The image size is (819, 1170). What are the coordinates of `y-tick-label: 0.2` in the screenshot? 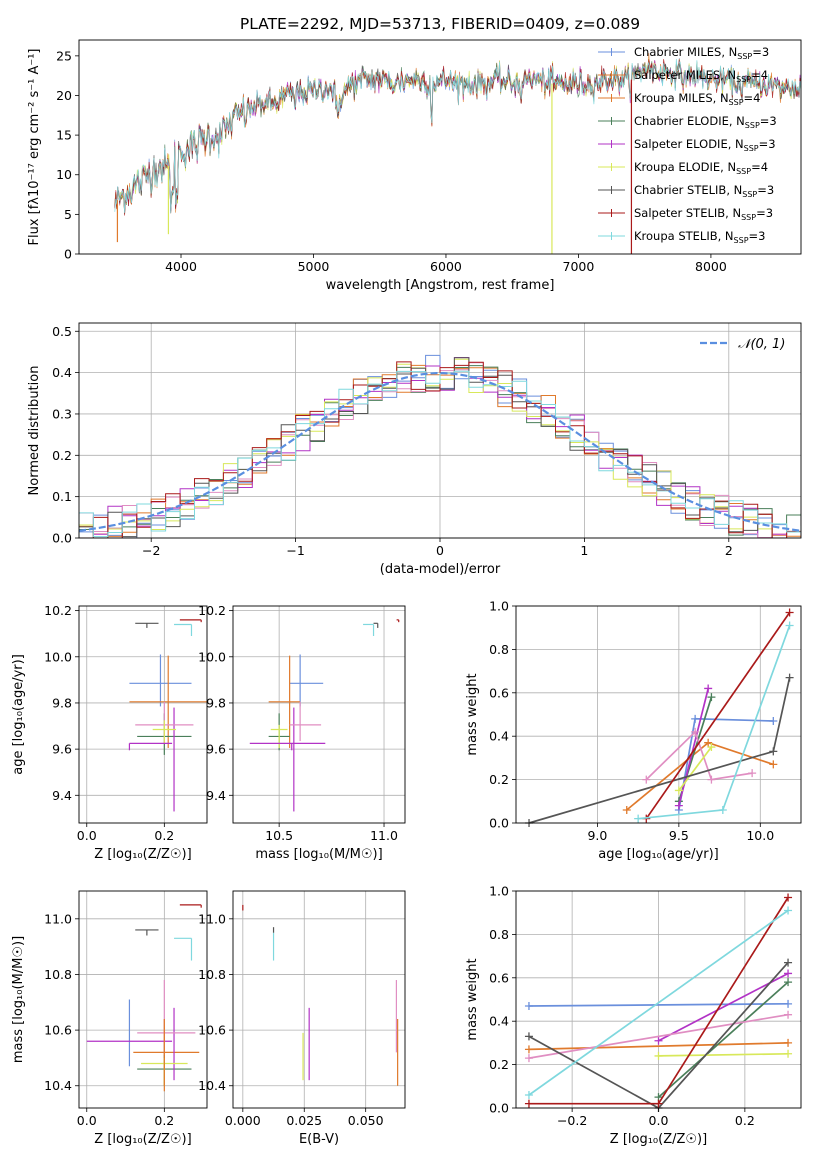 It's located at (499, 779).